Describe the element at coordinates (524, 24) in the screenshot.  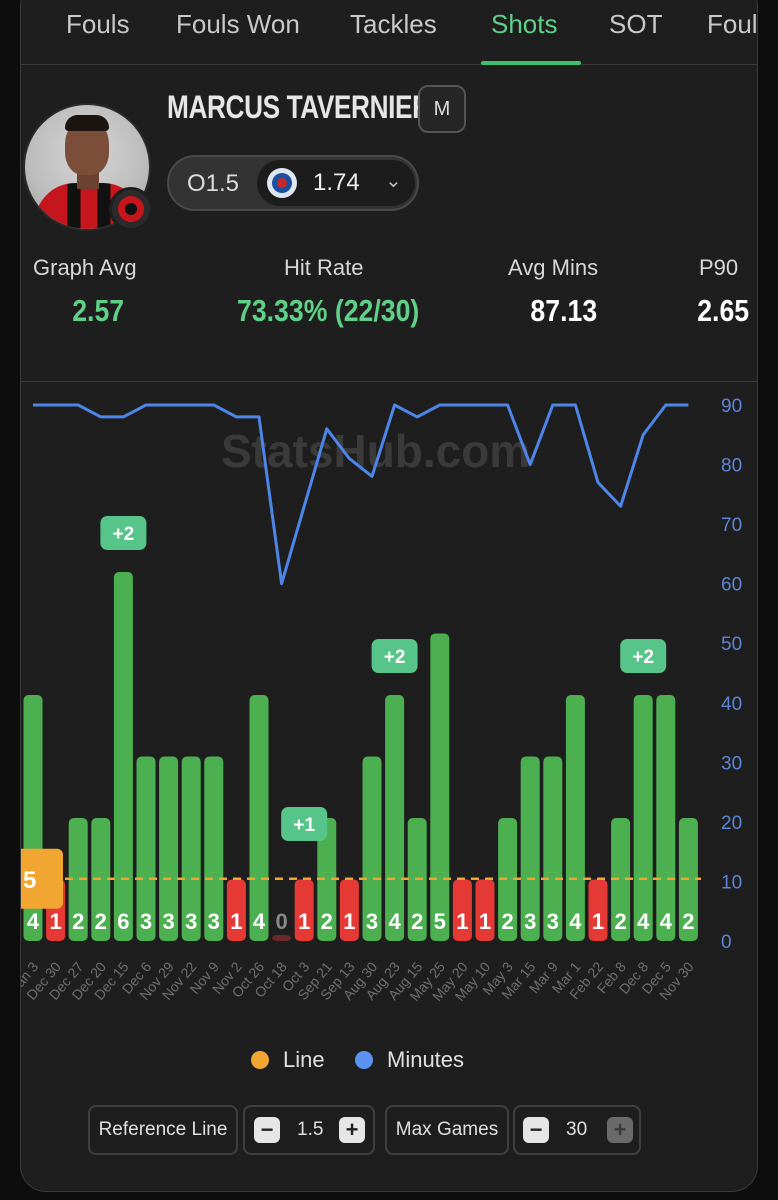
I see `tab-shots: Shots` at that location.